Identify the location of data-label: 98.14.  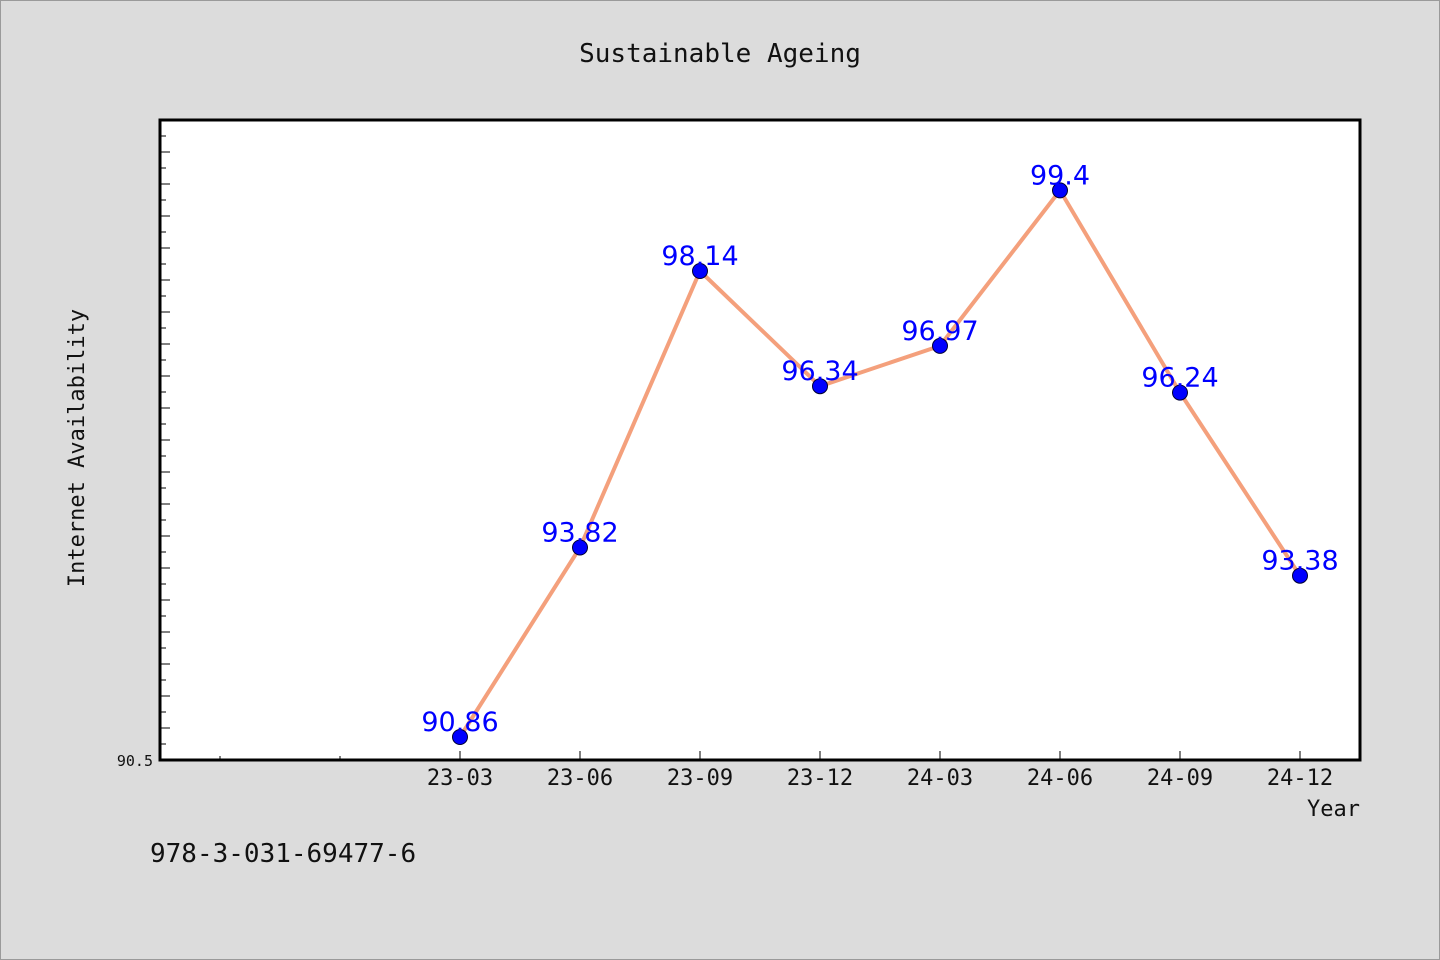
(699, 256).